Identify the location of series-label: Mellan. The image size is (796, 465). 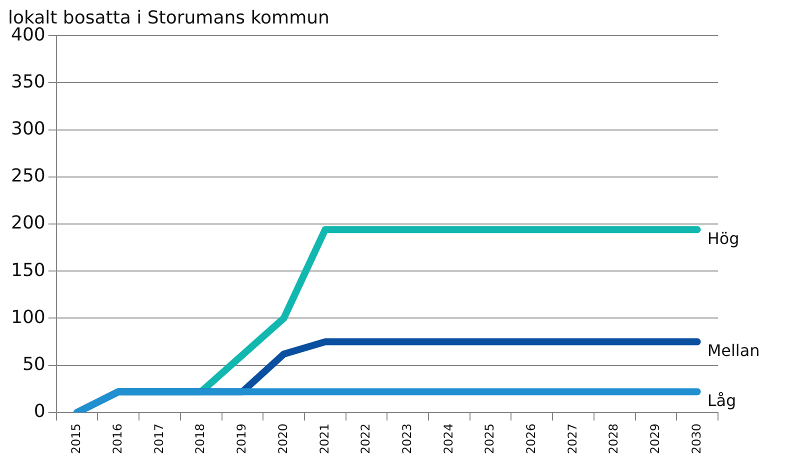
(733, 350).